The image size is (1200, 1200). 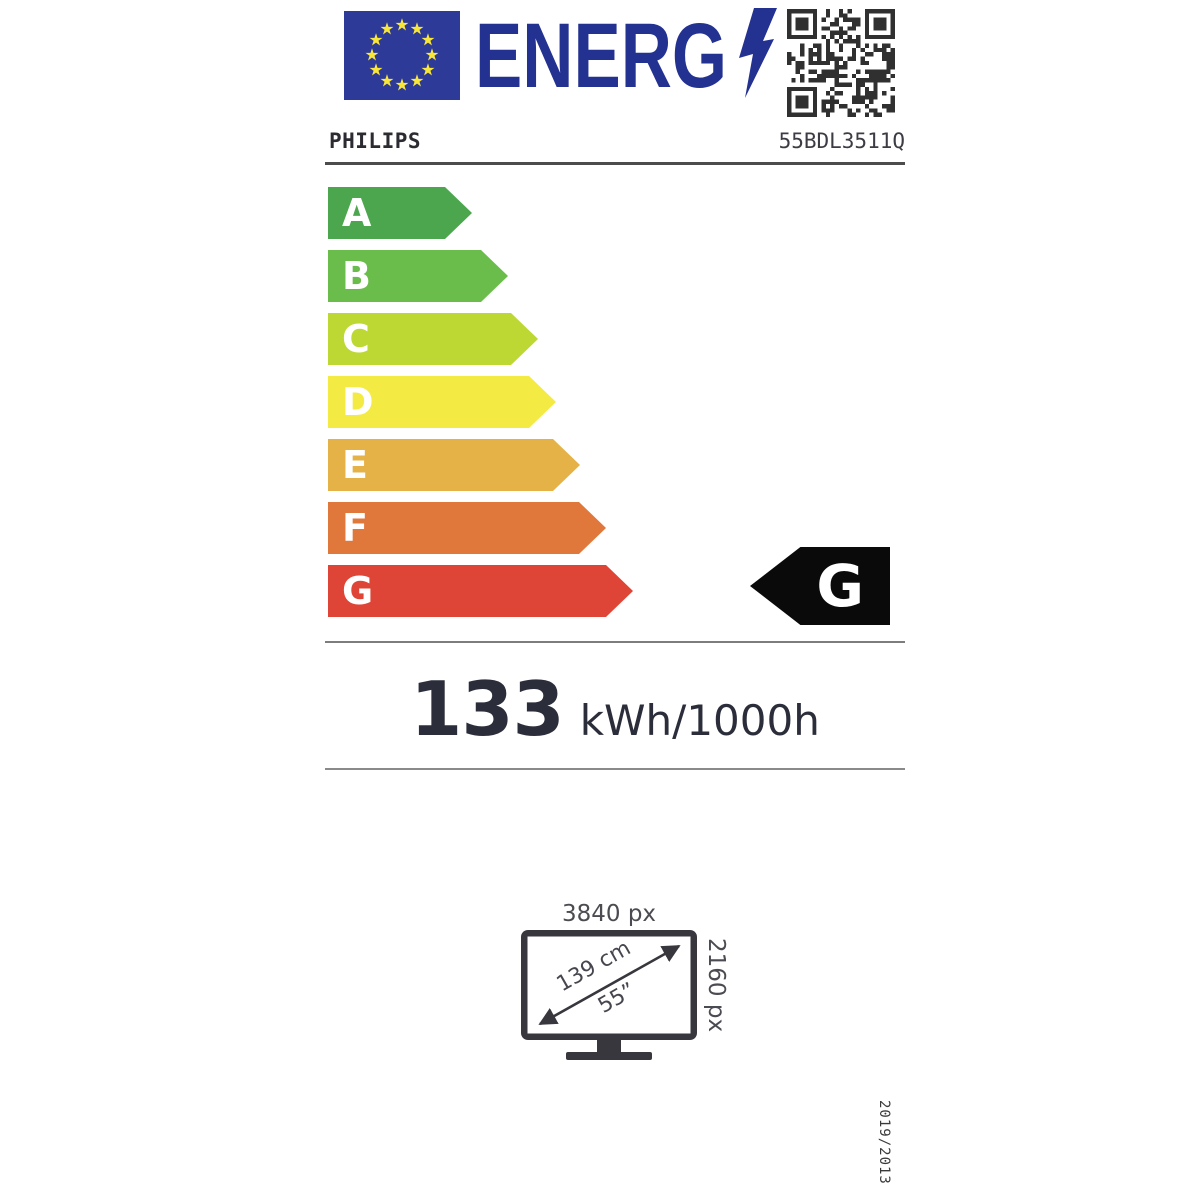 What do you see at coordinates (609, 914) in the screenshot?
I see `horizontal-resolution-label: 3840 px` at bounding box center [609, 914].